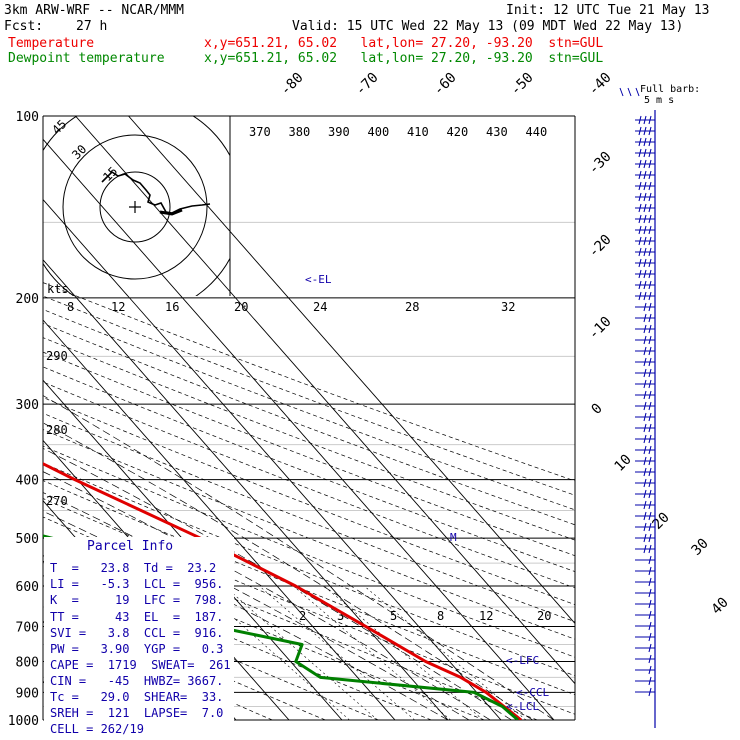 The width and height of the screenshot is (740, 740). What do you see at coordinates (57, 356) in the screenshot?
I see `theta-label: 290` at bounding box center [57, 356].